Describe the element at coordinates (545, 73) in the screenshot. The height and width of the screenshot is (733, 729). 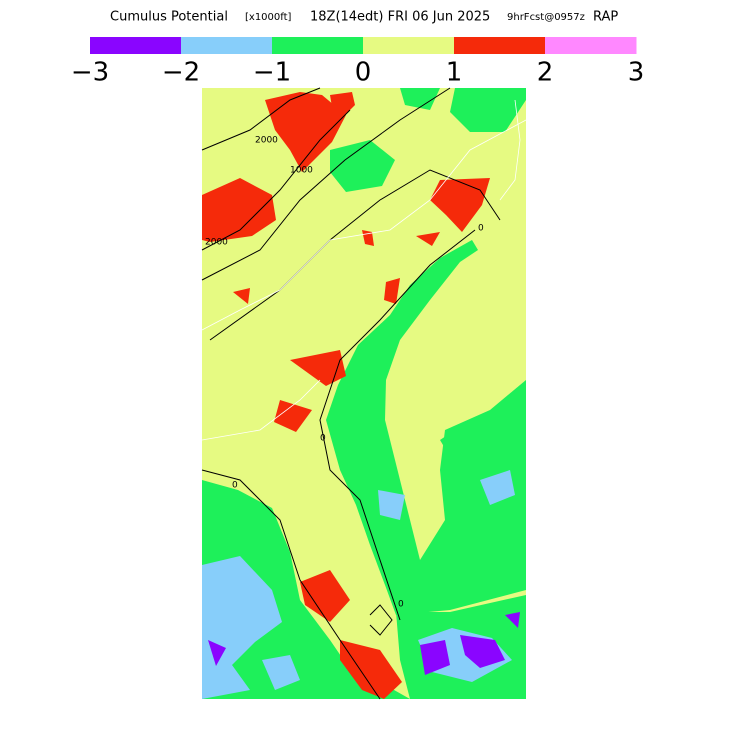
I see `colorbar-label: 2` at that location.